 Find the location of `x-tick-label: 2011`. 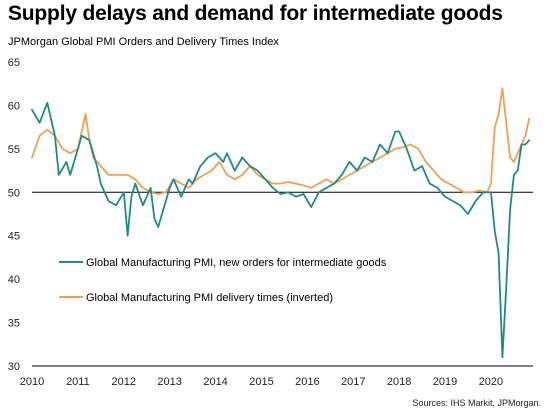

x-tick-label: 2011 is located at coordinates (78, 382).